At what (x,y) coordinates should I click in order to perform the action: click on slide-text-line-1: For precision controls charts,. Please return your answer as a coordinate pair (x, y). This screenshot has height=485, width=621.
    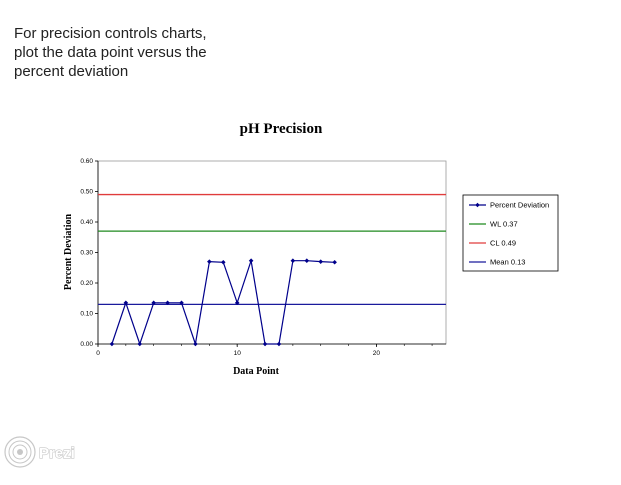
    Looking at the image, I should click on (110, 33).